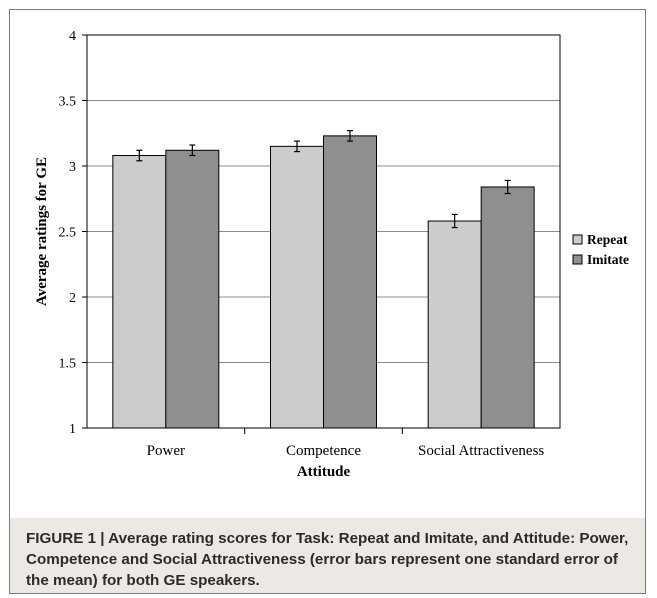 This screenshot has width=657, height=598. What do you see at coordinates (600, 249) in the screenshot?
I see `legend: Repeat Imitate` at bounding box center [600, 249].